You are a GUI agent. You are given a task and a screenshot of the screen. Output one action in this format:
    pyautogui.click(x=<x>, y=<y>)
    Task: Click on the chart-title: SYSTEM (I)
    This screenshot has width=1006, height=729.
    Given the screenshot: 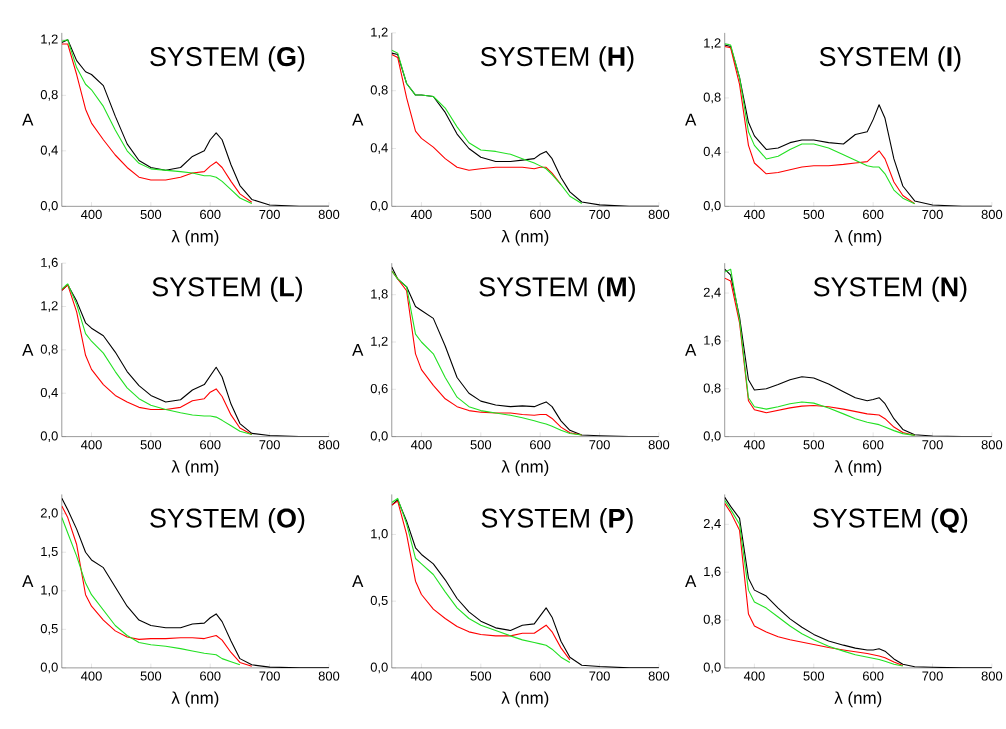 What is the action you would take?
    pyautogui.click(x=890, y=59)
    